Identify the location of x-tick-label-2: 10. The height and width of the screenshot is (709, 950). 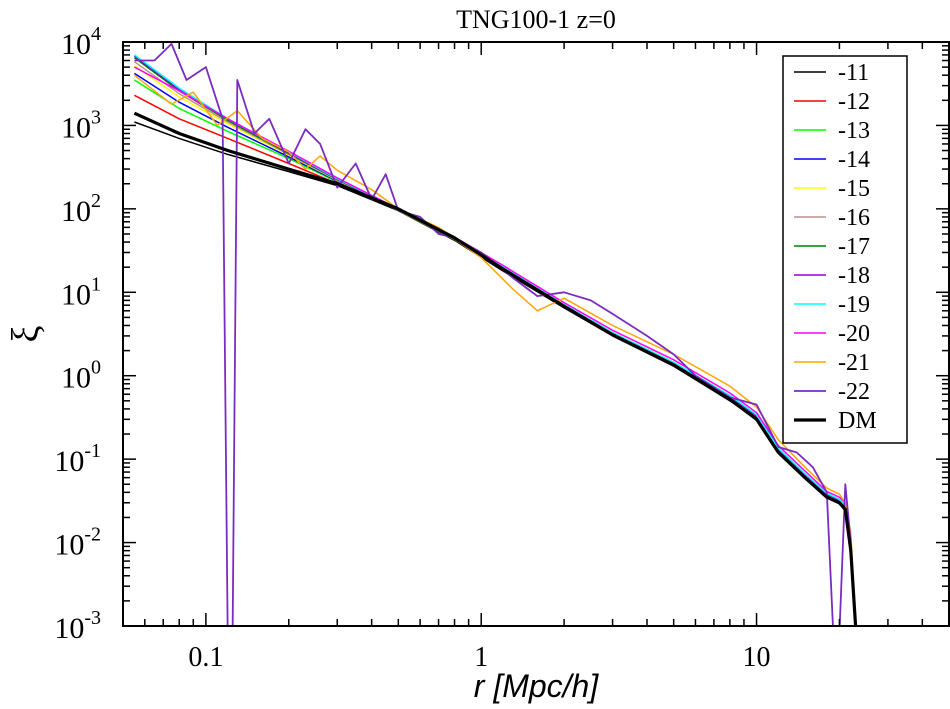
(757, 657).